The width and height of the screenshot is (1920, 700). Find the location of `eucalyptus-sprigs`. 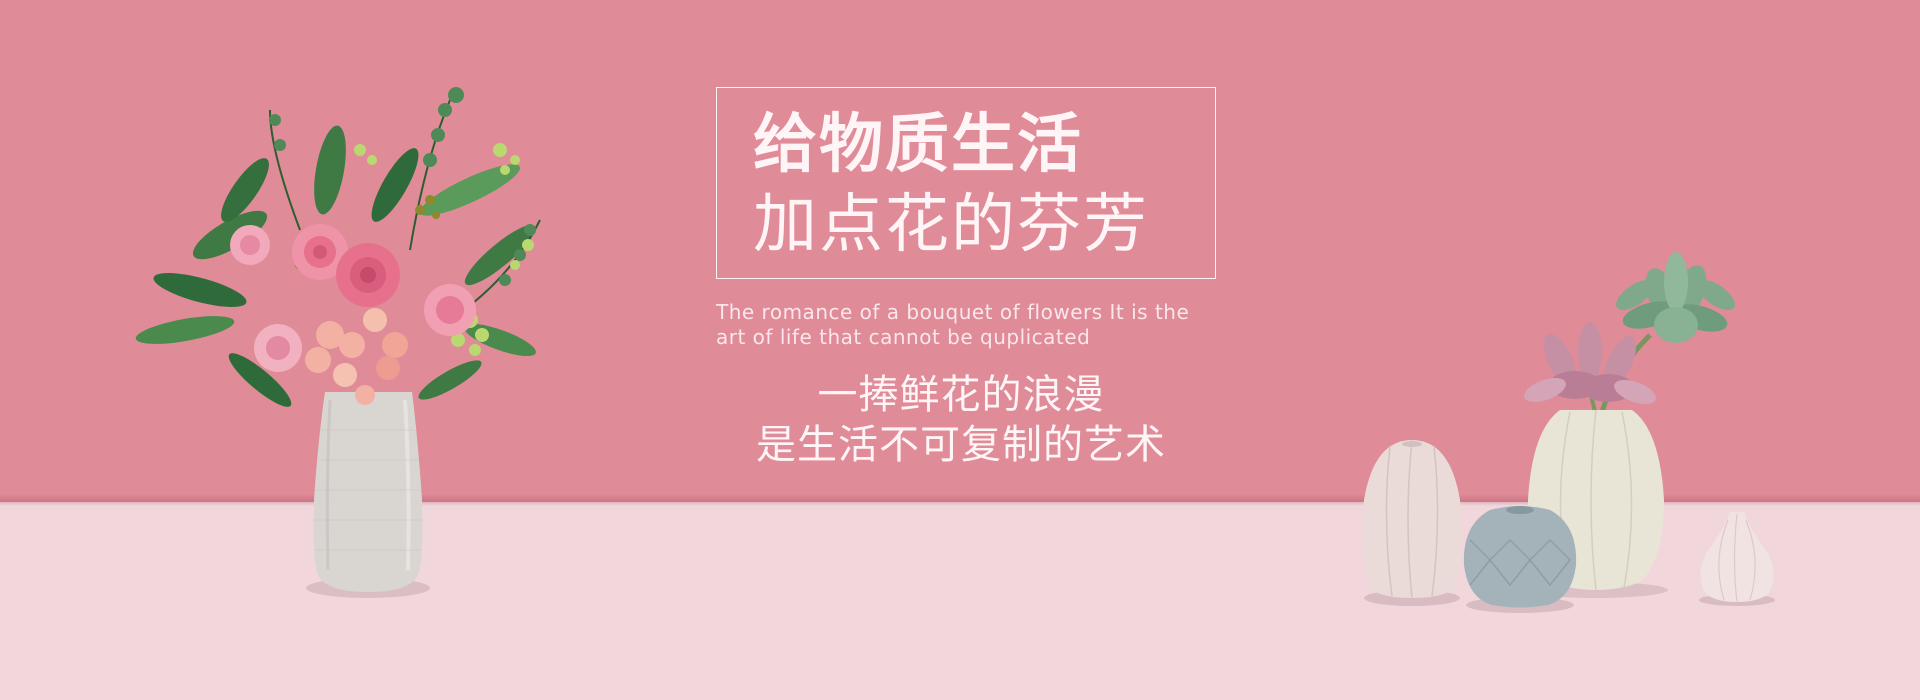

eucalyptus-sprigs is located at coordinates (405, 210).